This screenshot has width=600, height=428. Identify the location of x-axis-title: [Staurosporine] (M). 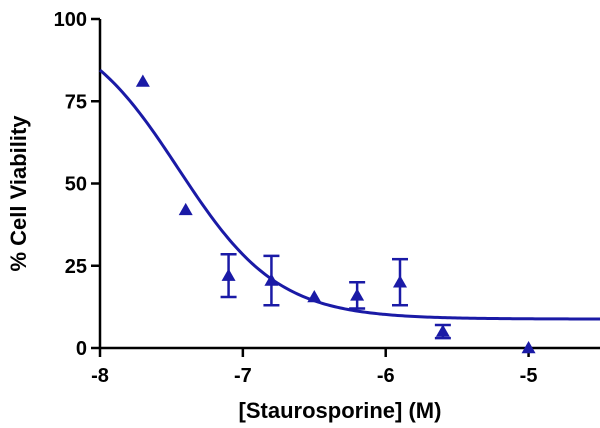
(340, 410).